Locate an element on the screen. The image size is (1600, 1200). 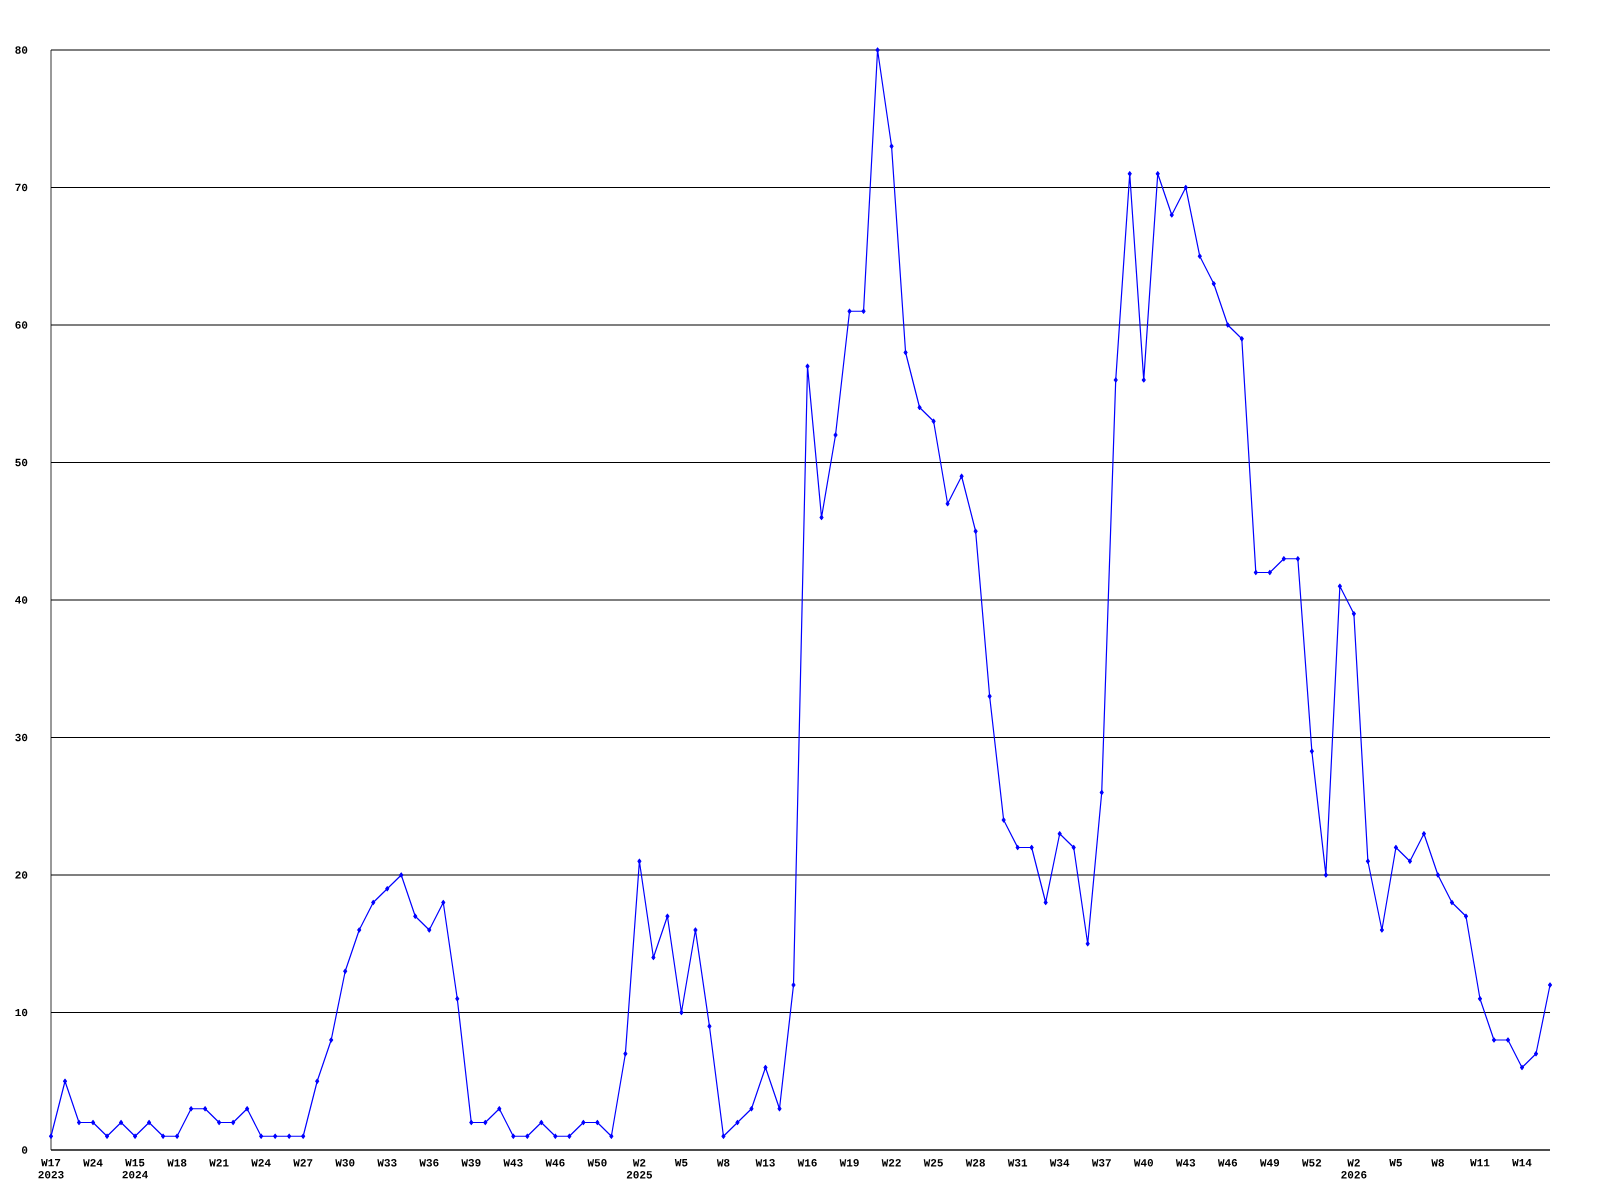
x-tick-label: W39 is located at coordinates (471, 1163).